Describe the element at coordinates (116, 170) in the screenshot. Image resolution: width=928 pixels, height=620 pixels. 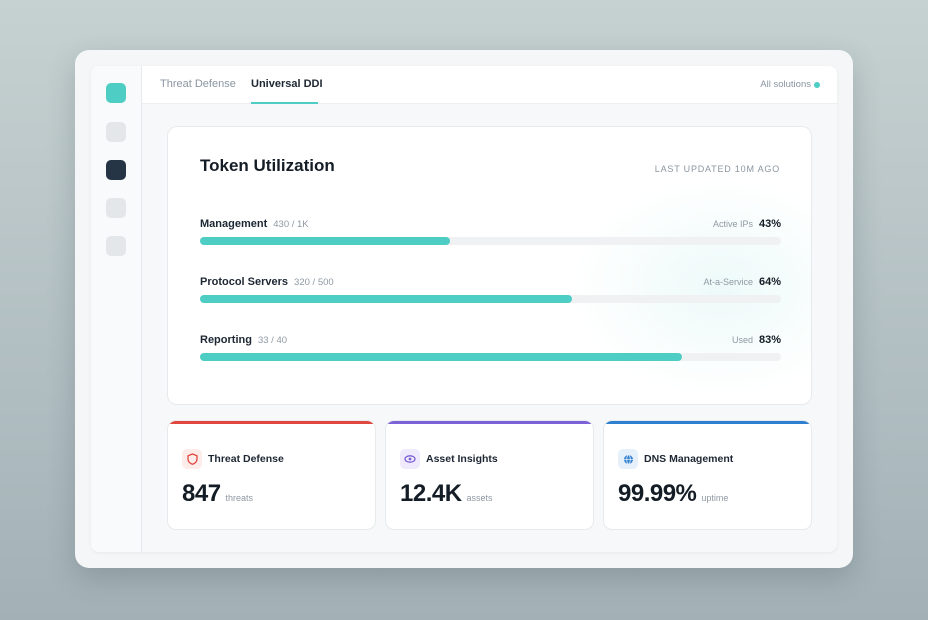
I see `sidebar-item-active` at that location.